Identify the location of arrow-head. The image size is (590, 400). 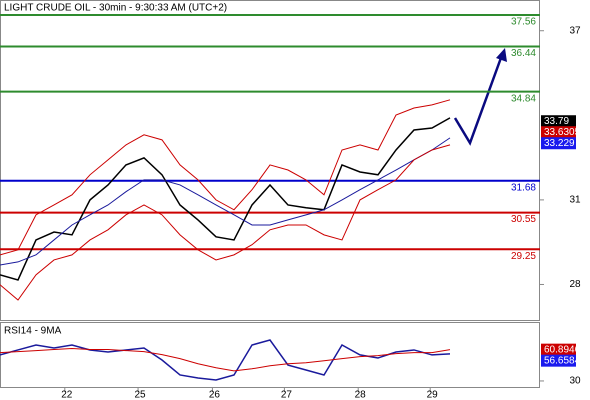
(501, 55).